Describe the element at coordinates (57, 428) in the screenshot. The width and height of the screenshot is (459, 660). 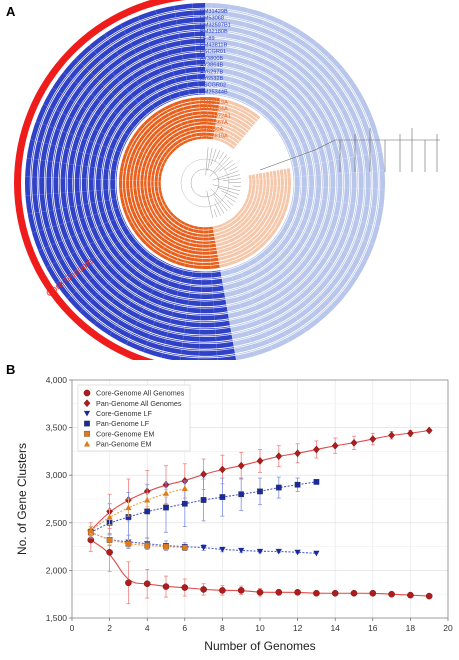
I see `y-tick-label: 3,500` at that location.